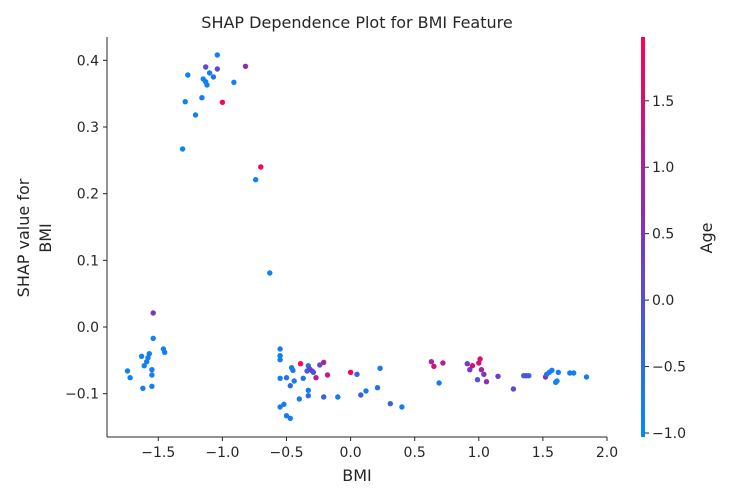  What do you see at coordinates (88, 261) in the screenshot?
I see `y-tick-label: 0.1` at bounding box center [88, 261].